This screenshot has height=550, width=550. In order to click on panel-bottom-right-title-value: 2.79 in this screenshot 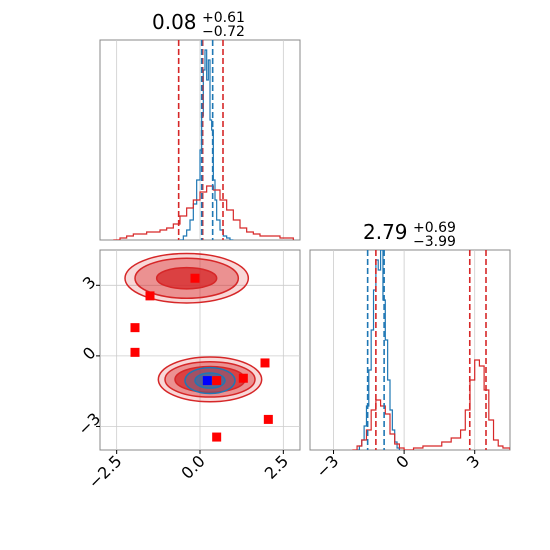, I will do `click(385, 232)`.